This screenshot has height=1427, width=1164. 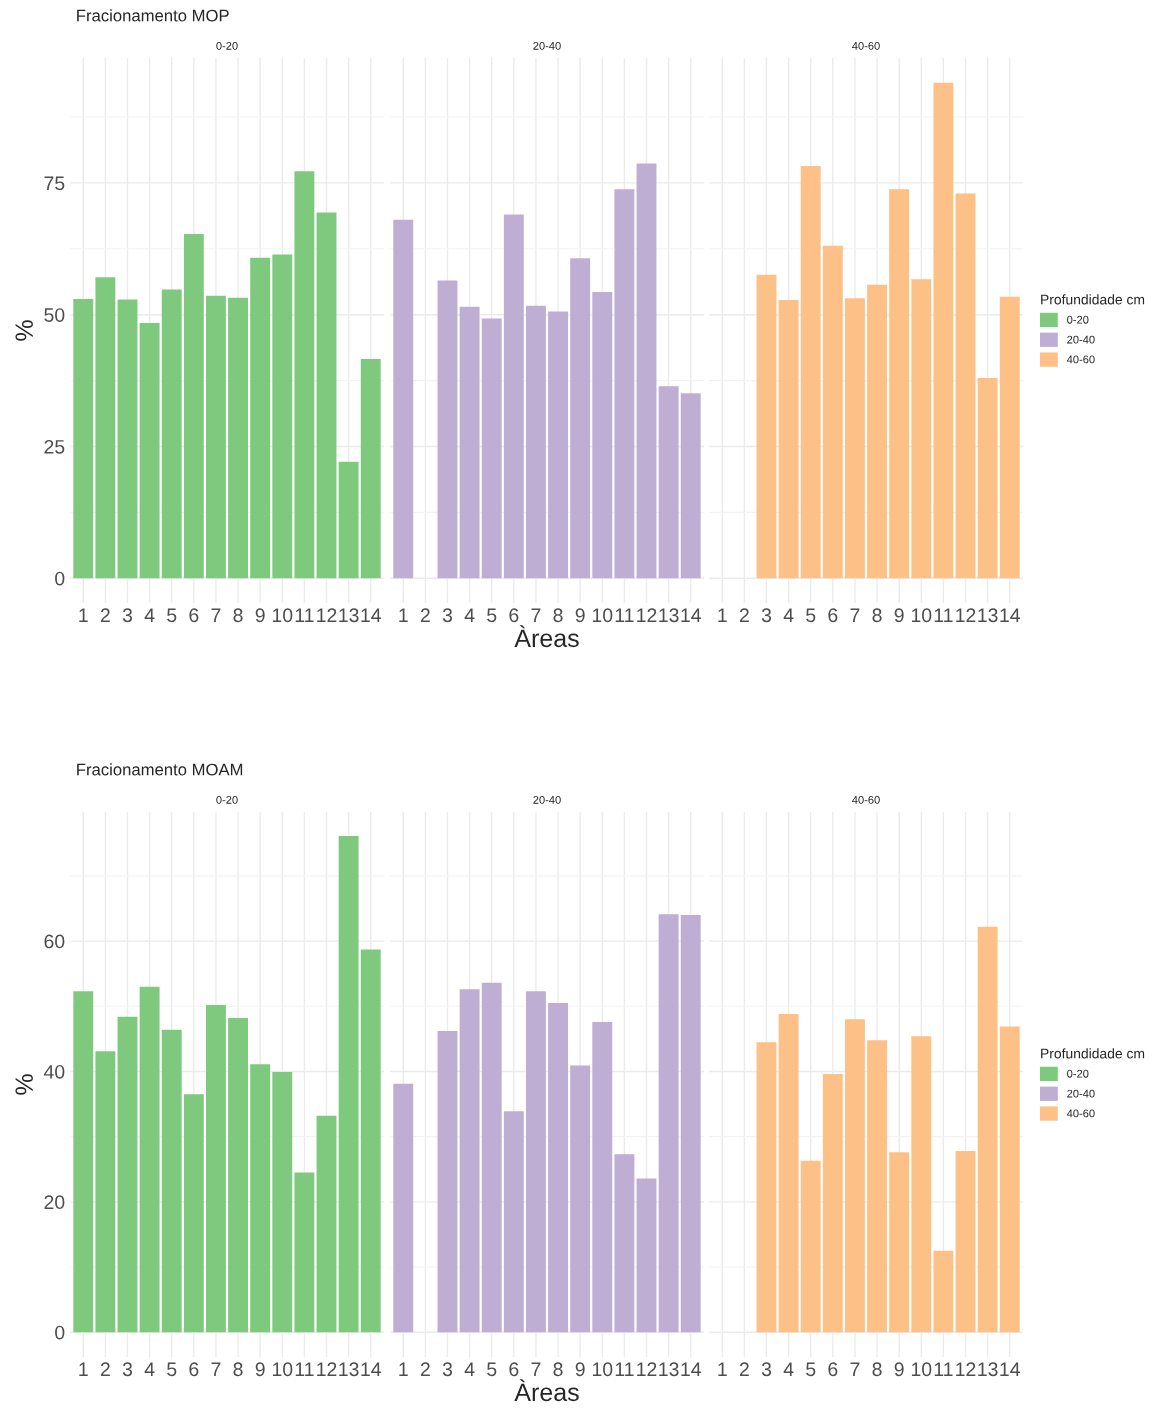 I want to click on chart-subtitle: 0-20, so click(x=227, y=799).